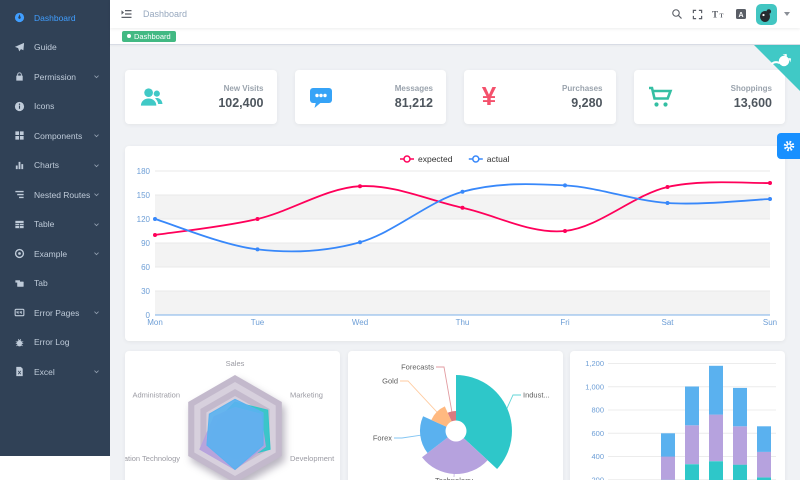 The image size is (800, 480). I want to click on svg-text: Mon, so click(155, 322).